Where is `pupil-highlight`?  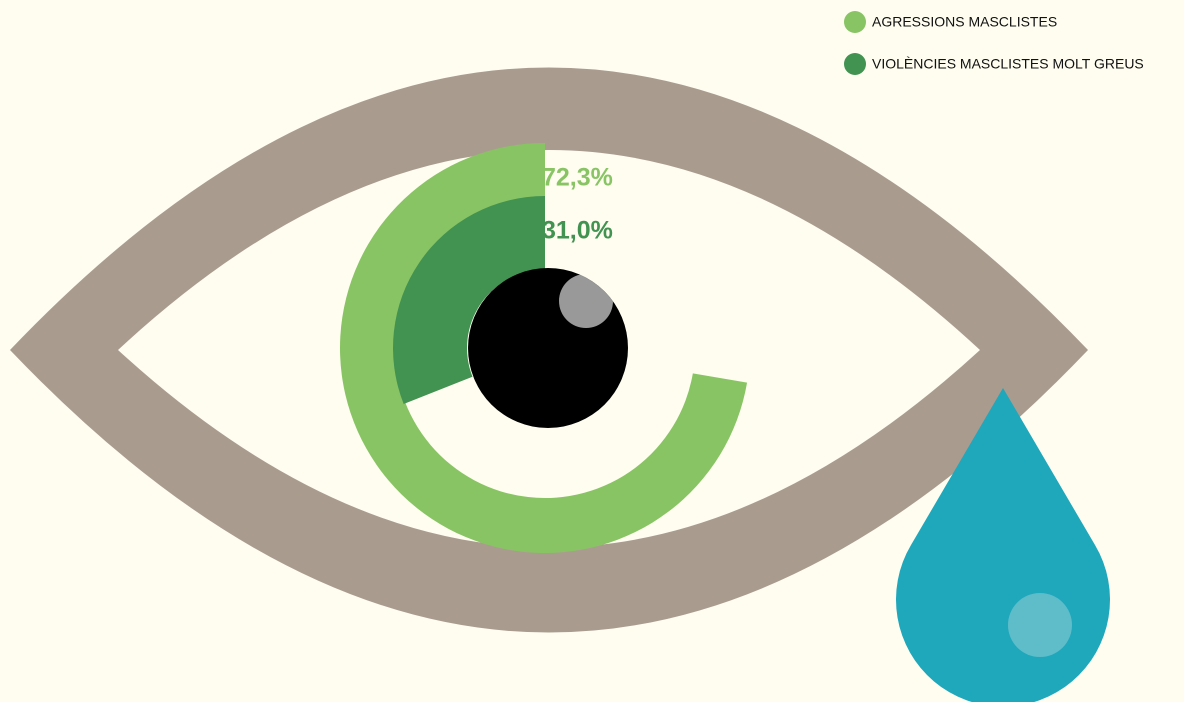
pupil-highlight is located at coordinates (586, 301).